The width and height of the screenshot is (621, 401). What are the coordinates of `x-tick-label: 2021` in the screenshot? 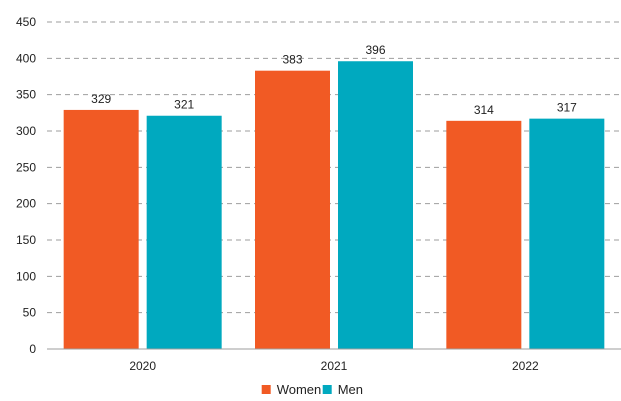 It's located at (334, 366).